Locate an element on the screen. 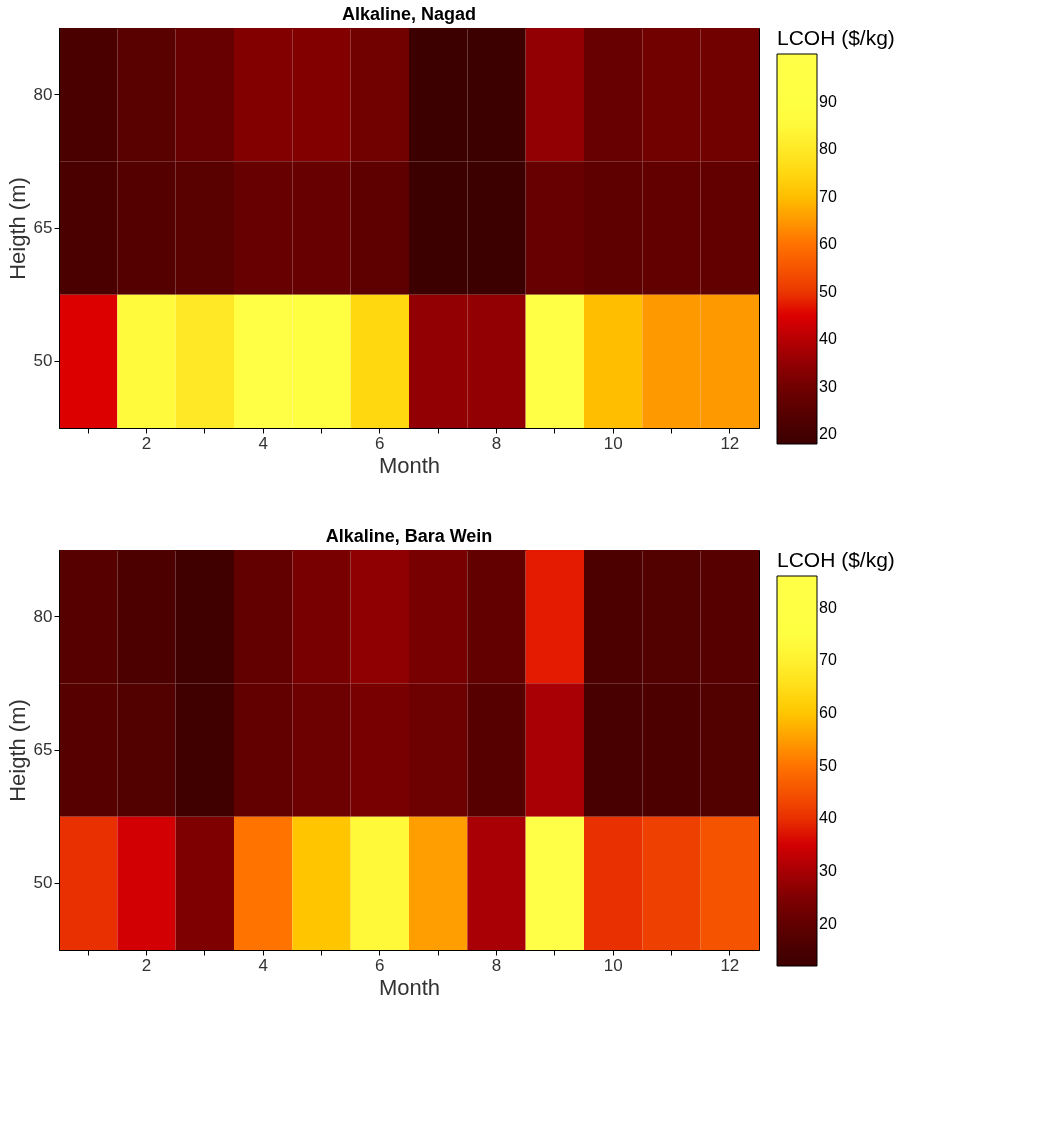 This screenshot has width=1052, height=1139. color-bar-label: 90 is located at coordinates (828, 101).